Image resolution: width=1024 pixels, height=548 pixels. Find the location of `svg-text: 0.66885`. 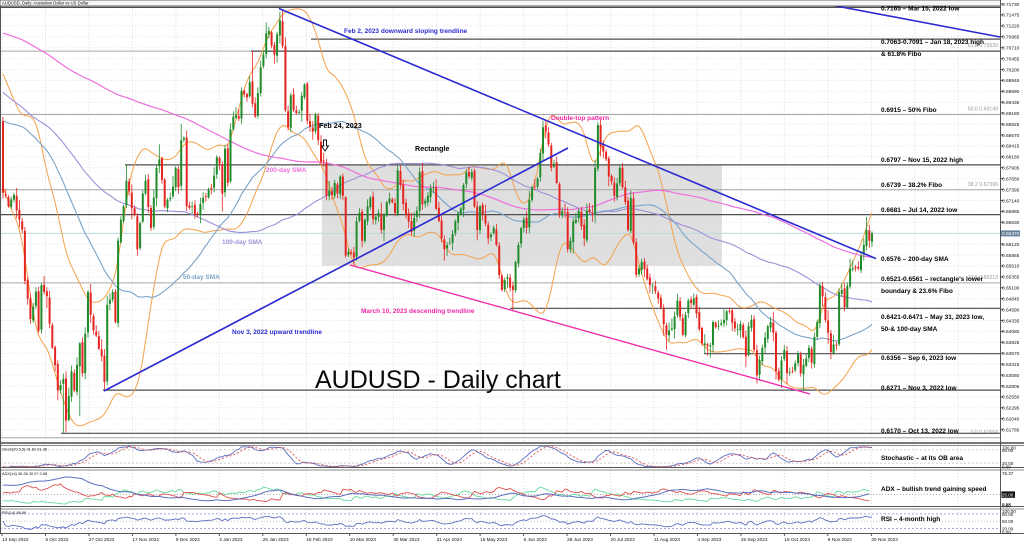

svg-text: 0.66885 is located at coordinates (1011, 212).